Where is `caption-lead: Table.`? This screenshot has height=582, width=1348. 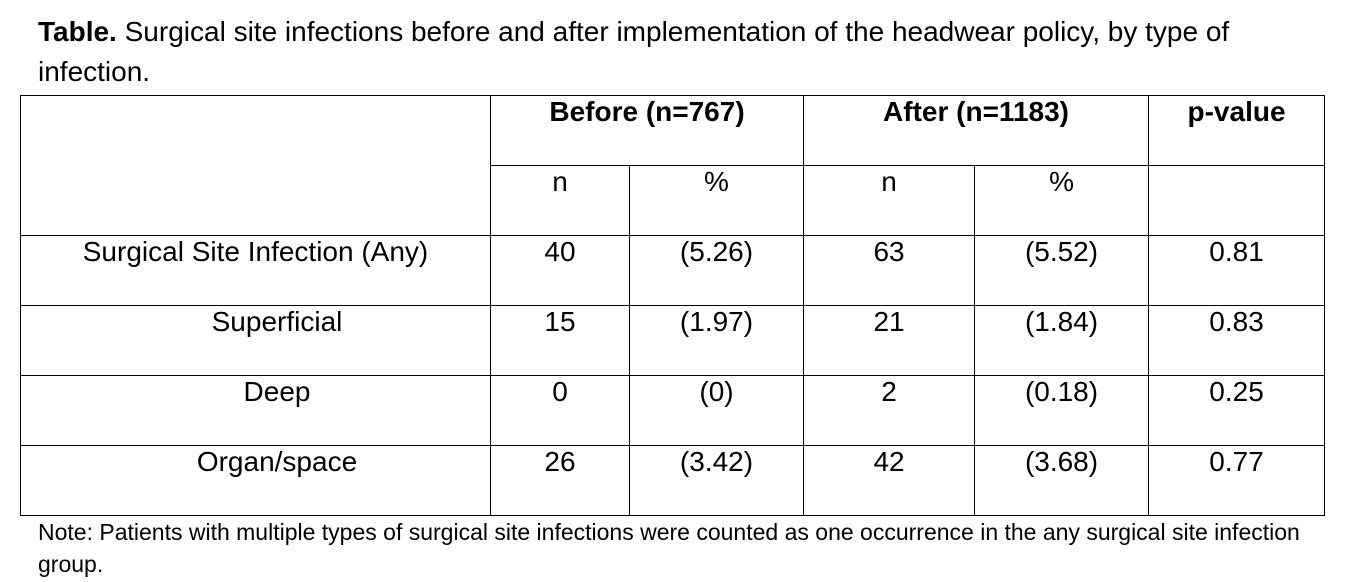 caption-lead: Table. is located at coordinates (77, 31).